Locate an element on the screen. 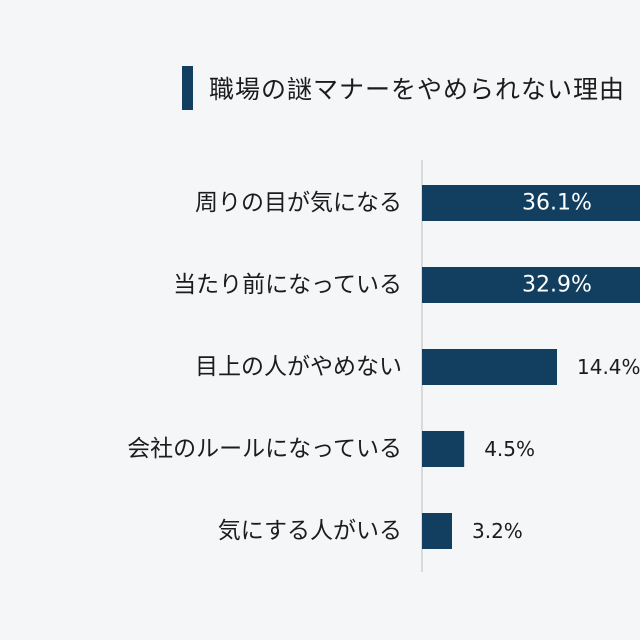 This screenshot has width=640, height=640. value-label-1: 36.1% is located at coordinates (557, 203).